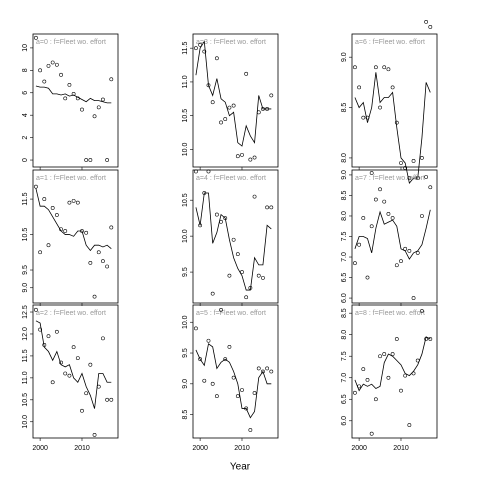 This screenshot has width=480, height=480. Describe the element at coordinates (344, 335) in the screenshot. I see `y-tick-label: 8.0` at that location.